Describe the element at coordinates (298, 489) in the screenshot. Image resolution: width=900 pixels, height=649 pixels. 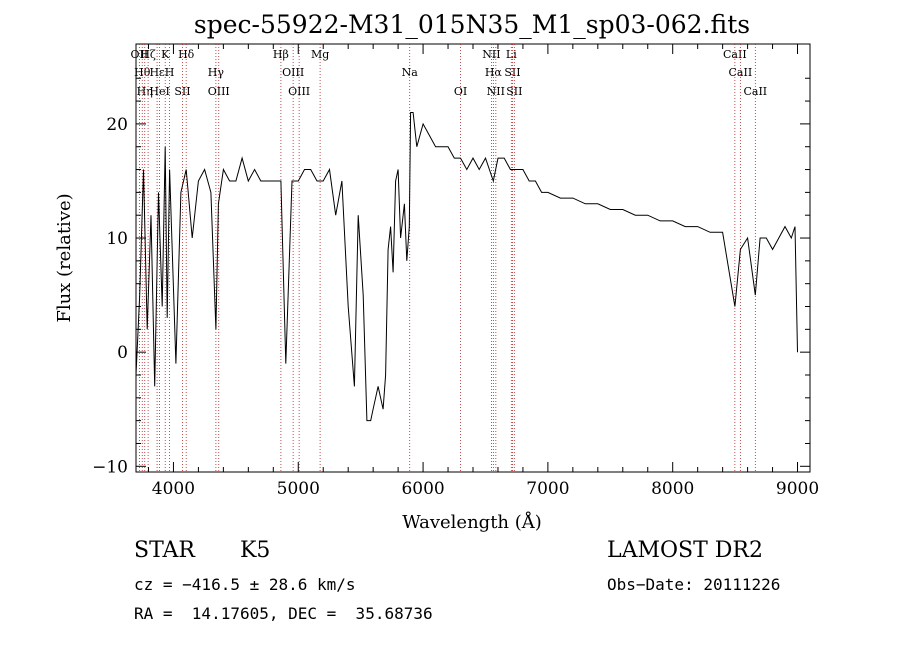
I see `x-tick-label: 5000` at that location.